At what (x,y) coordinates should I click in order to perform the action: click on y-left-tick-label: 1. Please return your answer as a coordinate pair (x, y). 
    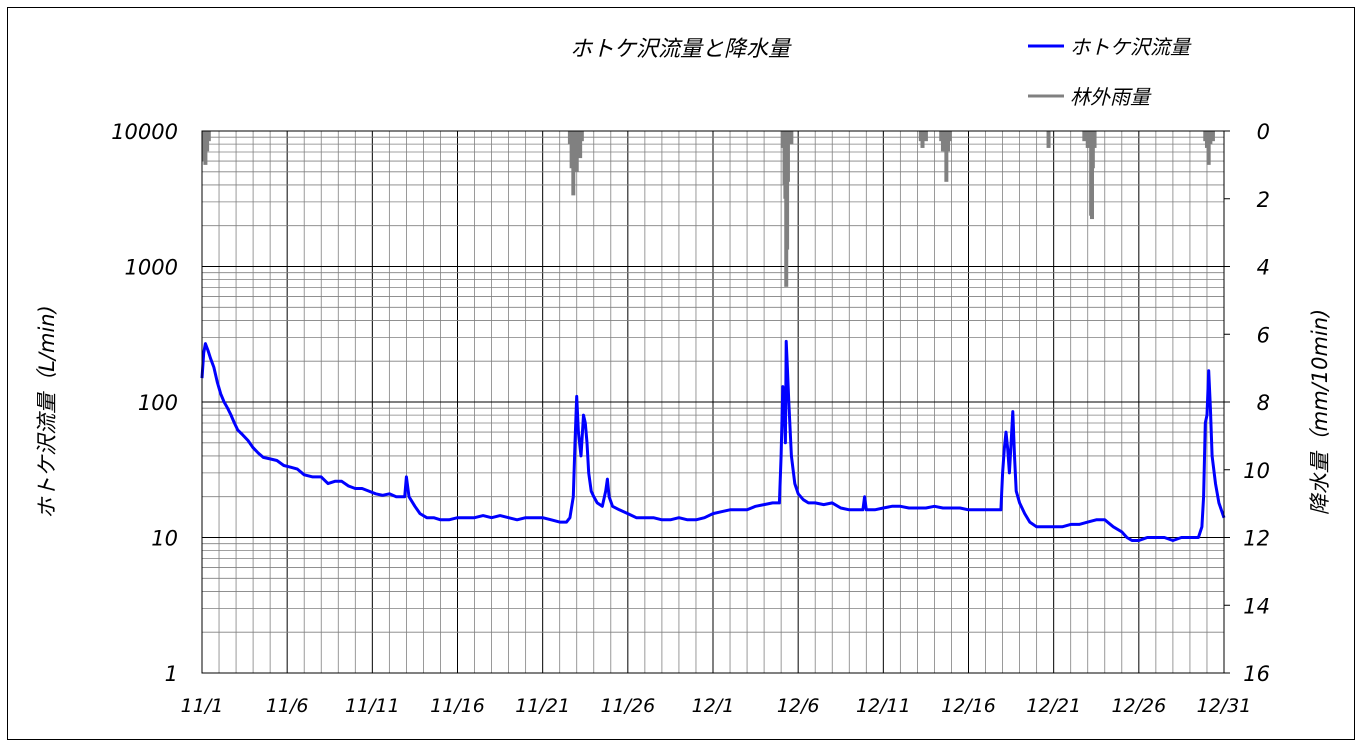
    Looking at the image, I should click on (171, 674).